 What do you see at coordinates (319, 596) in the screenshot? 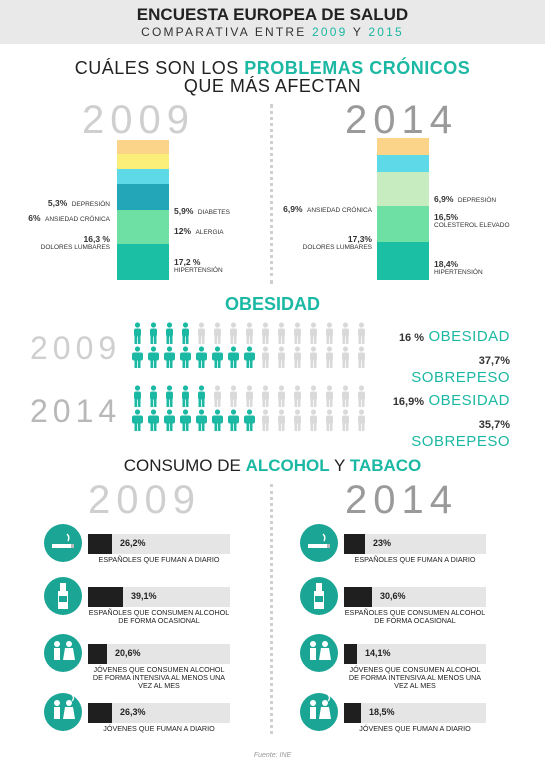
I see `bottle-icon` at bounding box center [319, 596].